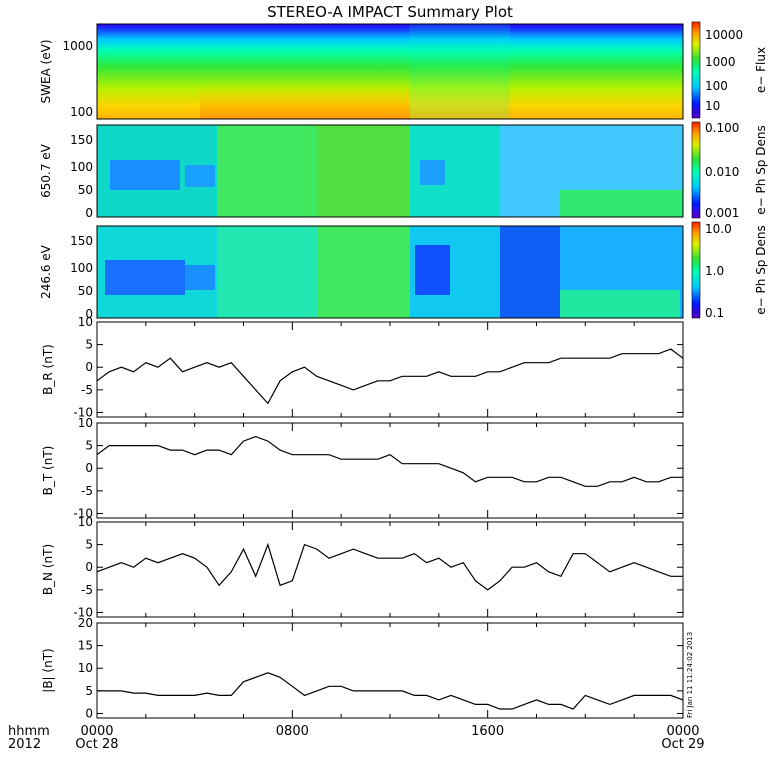 This screenshot has width=780, height=780. Describe the element at coordinates (714, 313) in the screenshot. I see `colorbar-tick-label: 0.1` at that location.